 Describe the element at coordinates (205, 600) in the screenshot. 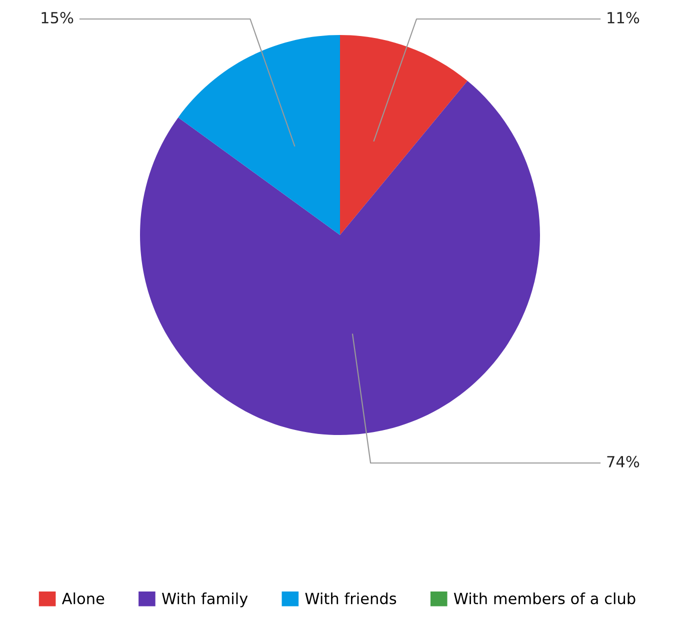

I see `legend-label: With family` at that location.